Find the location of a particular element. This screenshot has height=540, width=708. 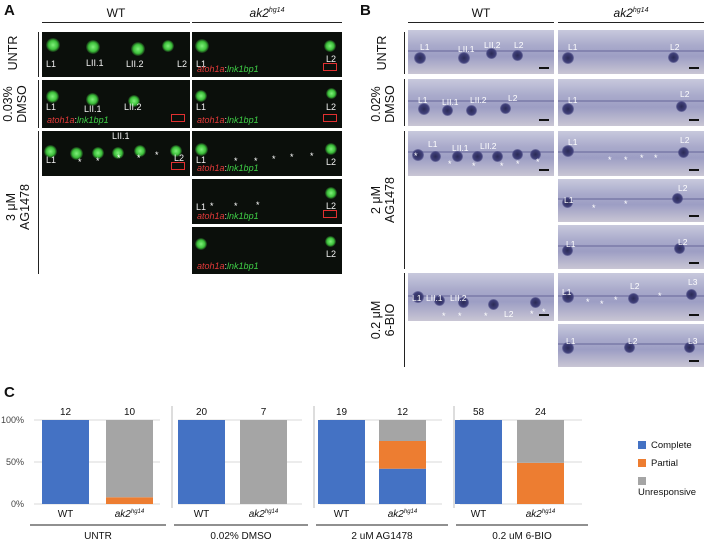

group-label: 0.02% DMSO is located at coordinates (240, 535).